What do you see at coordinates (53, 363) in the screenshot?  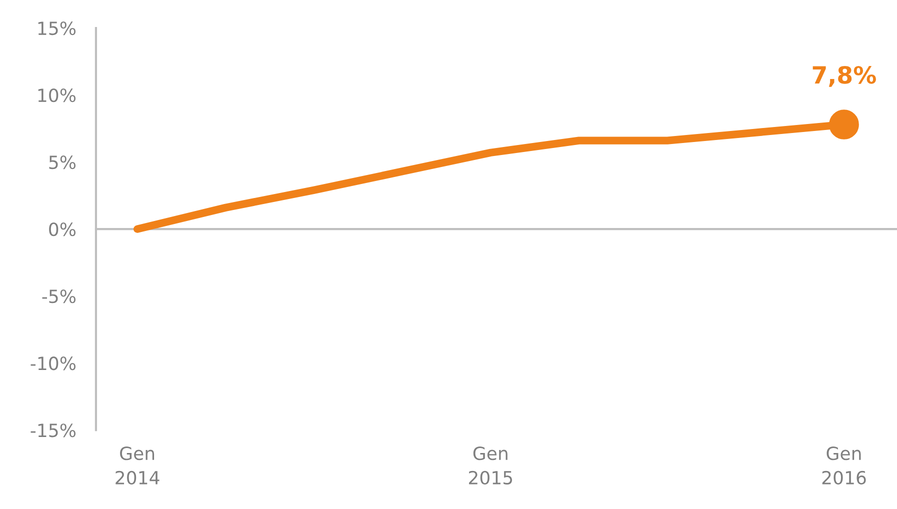 I see `y-tick-label: -10%` at bounding box center [53, 363].